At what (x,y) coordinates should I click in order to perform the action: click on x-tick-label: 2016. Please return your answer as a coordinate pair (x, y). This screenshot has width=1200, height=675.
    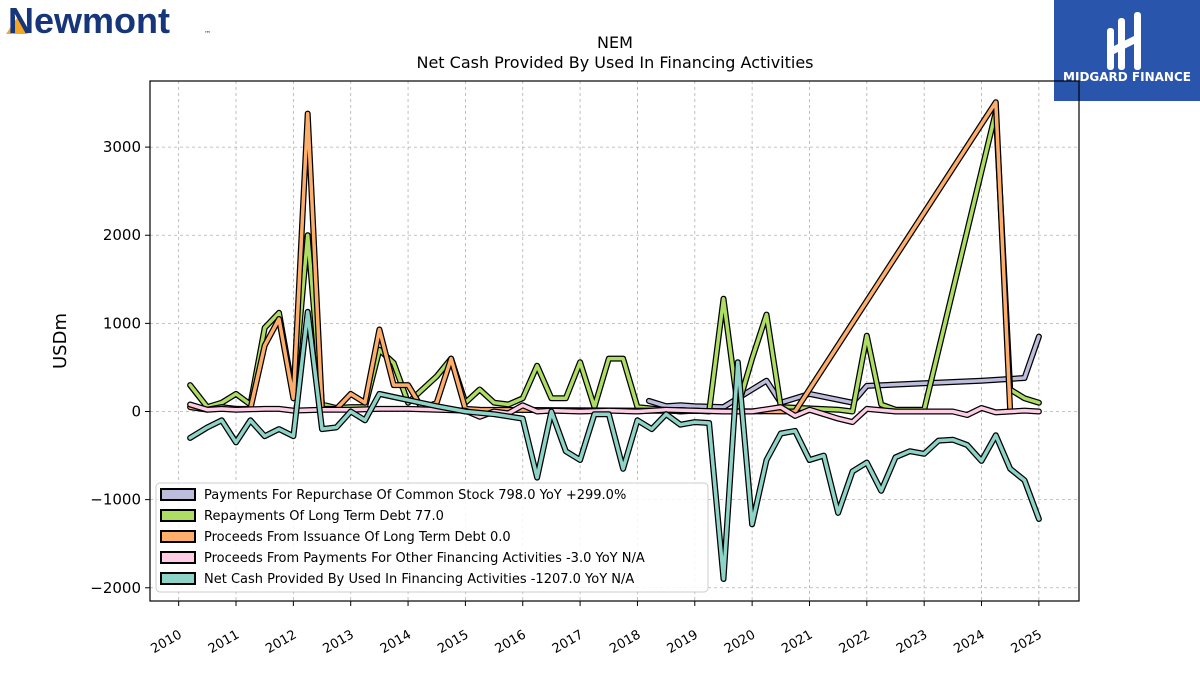
    Looking at the image, I should click on (511, 642).